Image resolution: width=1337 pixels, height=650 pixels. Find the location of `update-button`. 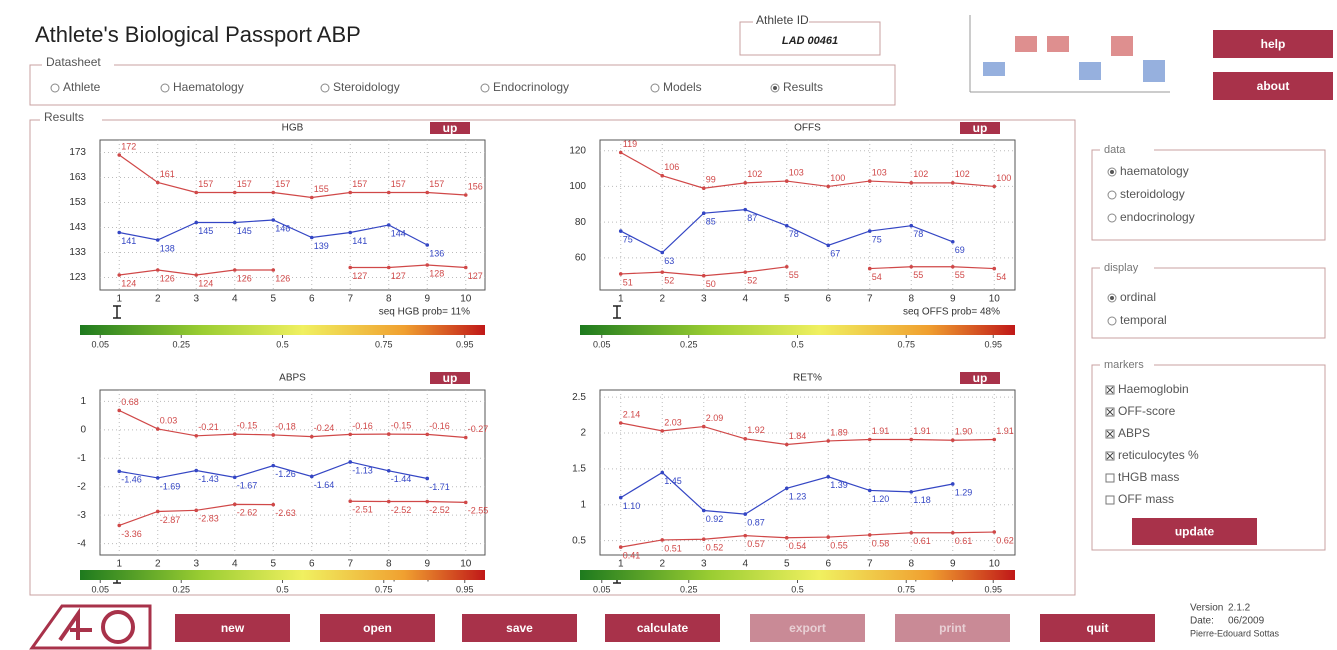

update-button is located at coordinates (1194, 531).